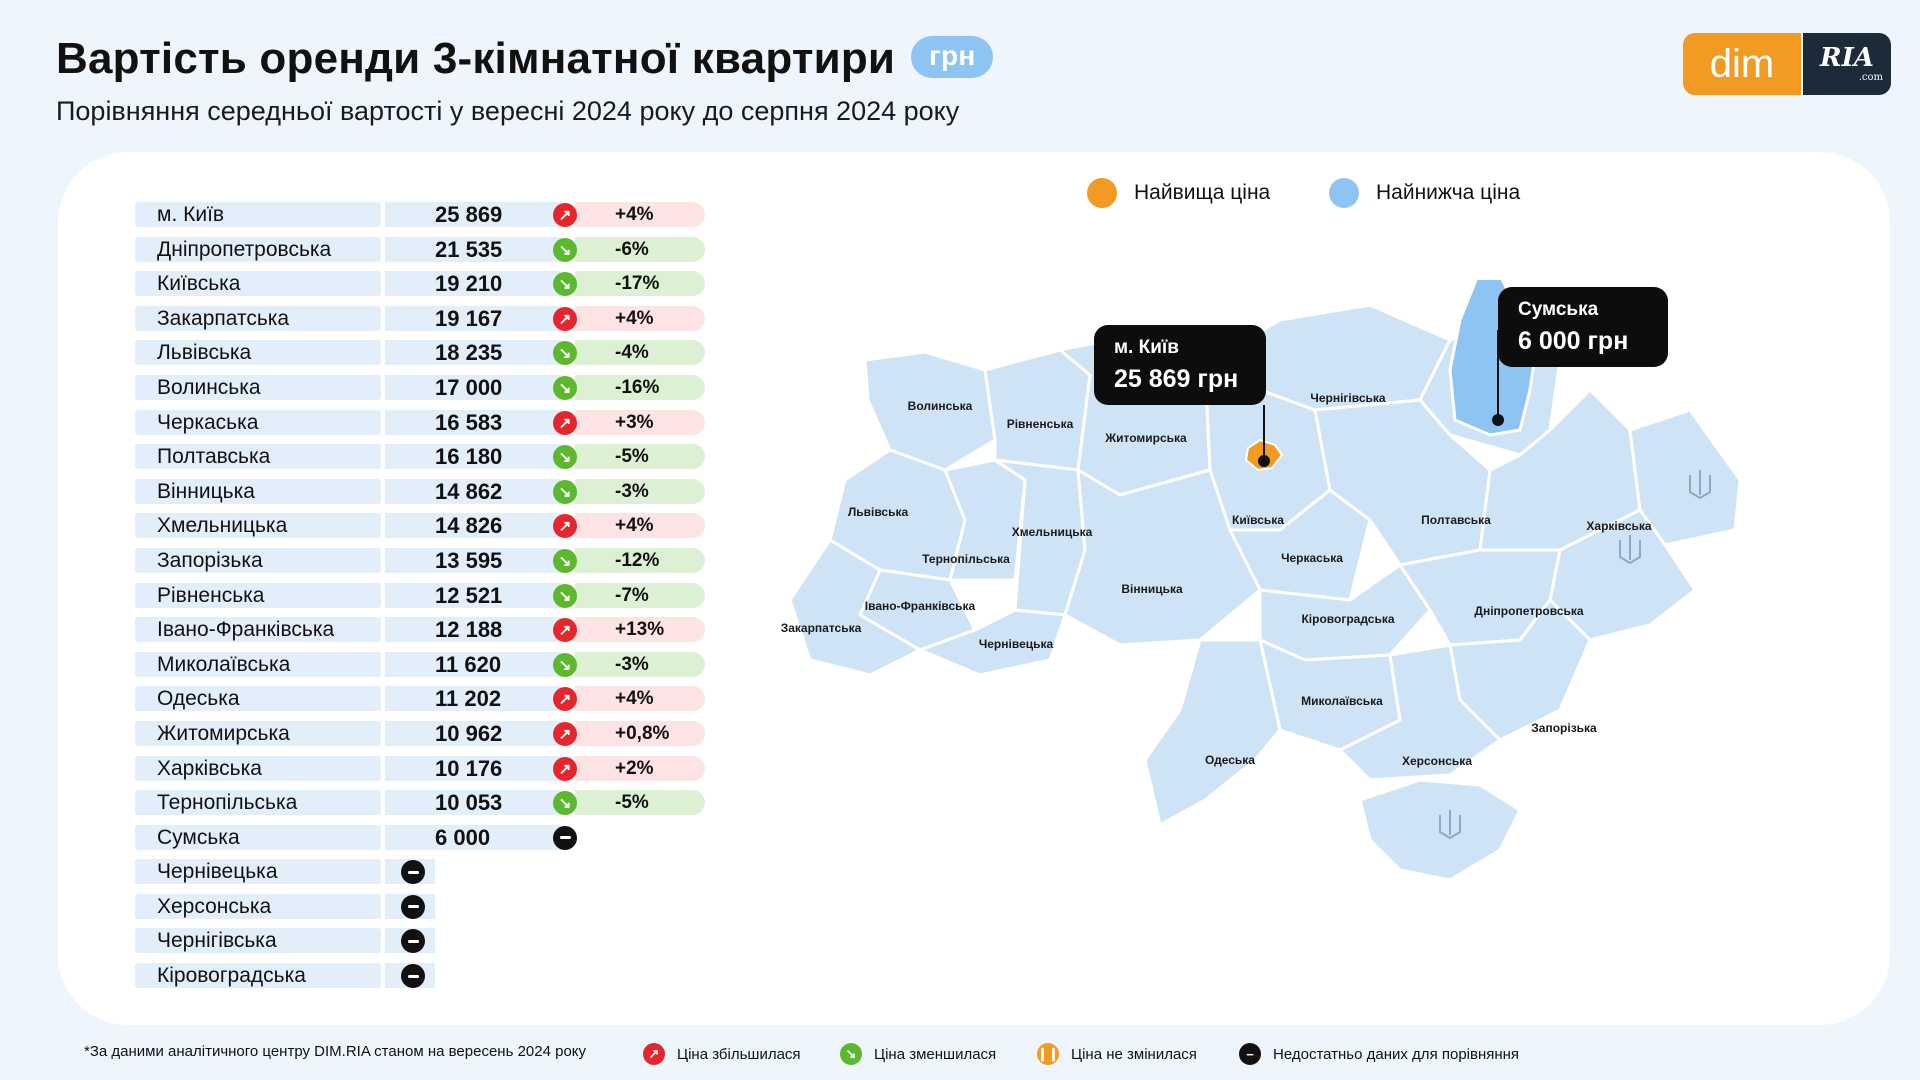 This screenshot has height=1080, width=1920. What do you see at coordinates (258, 941) in the screenshot?
I see `region-name: Чернігівська` at bounding box center [258, 941].